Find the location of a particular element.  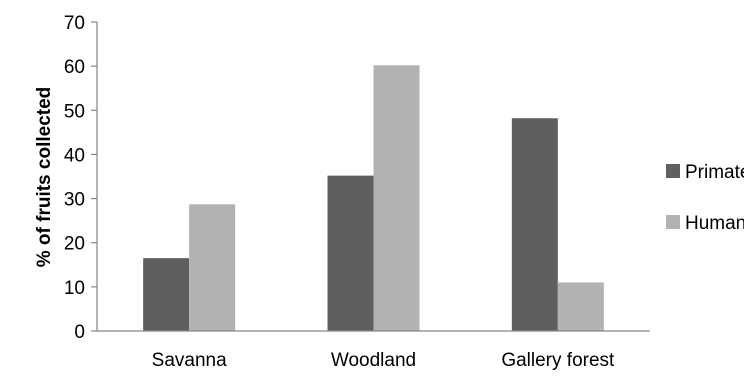

x-category-label: Gallery forest is located at coordinates (558, 360).